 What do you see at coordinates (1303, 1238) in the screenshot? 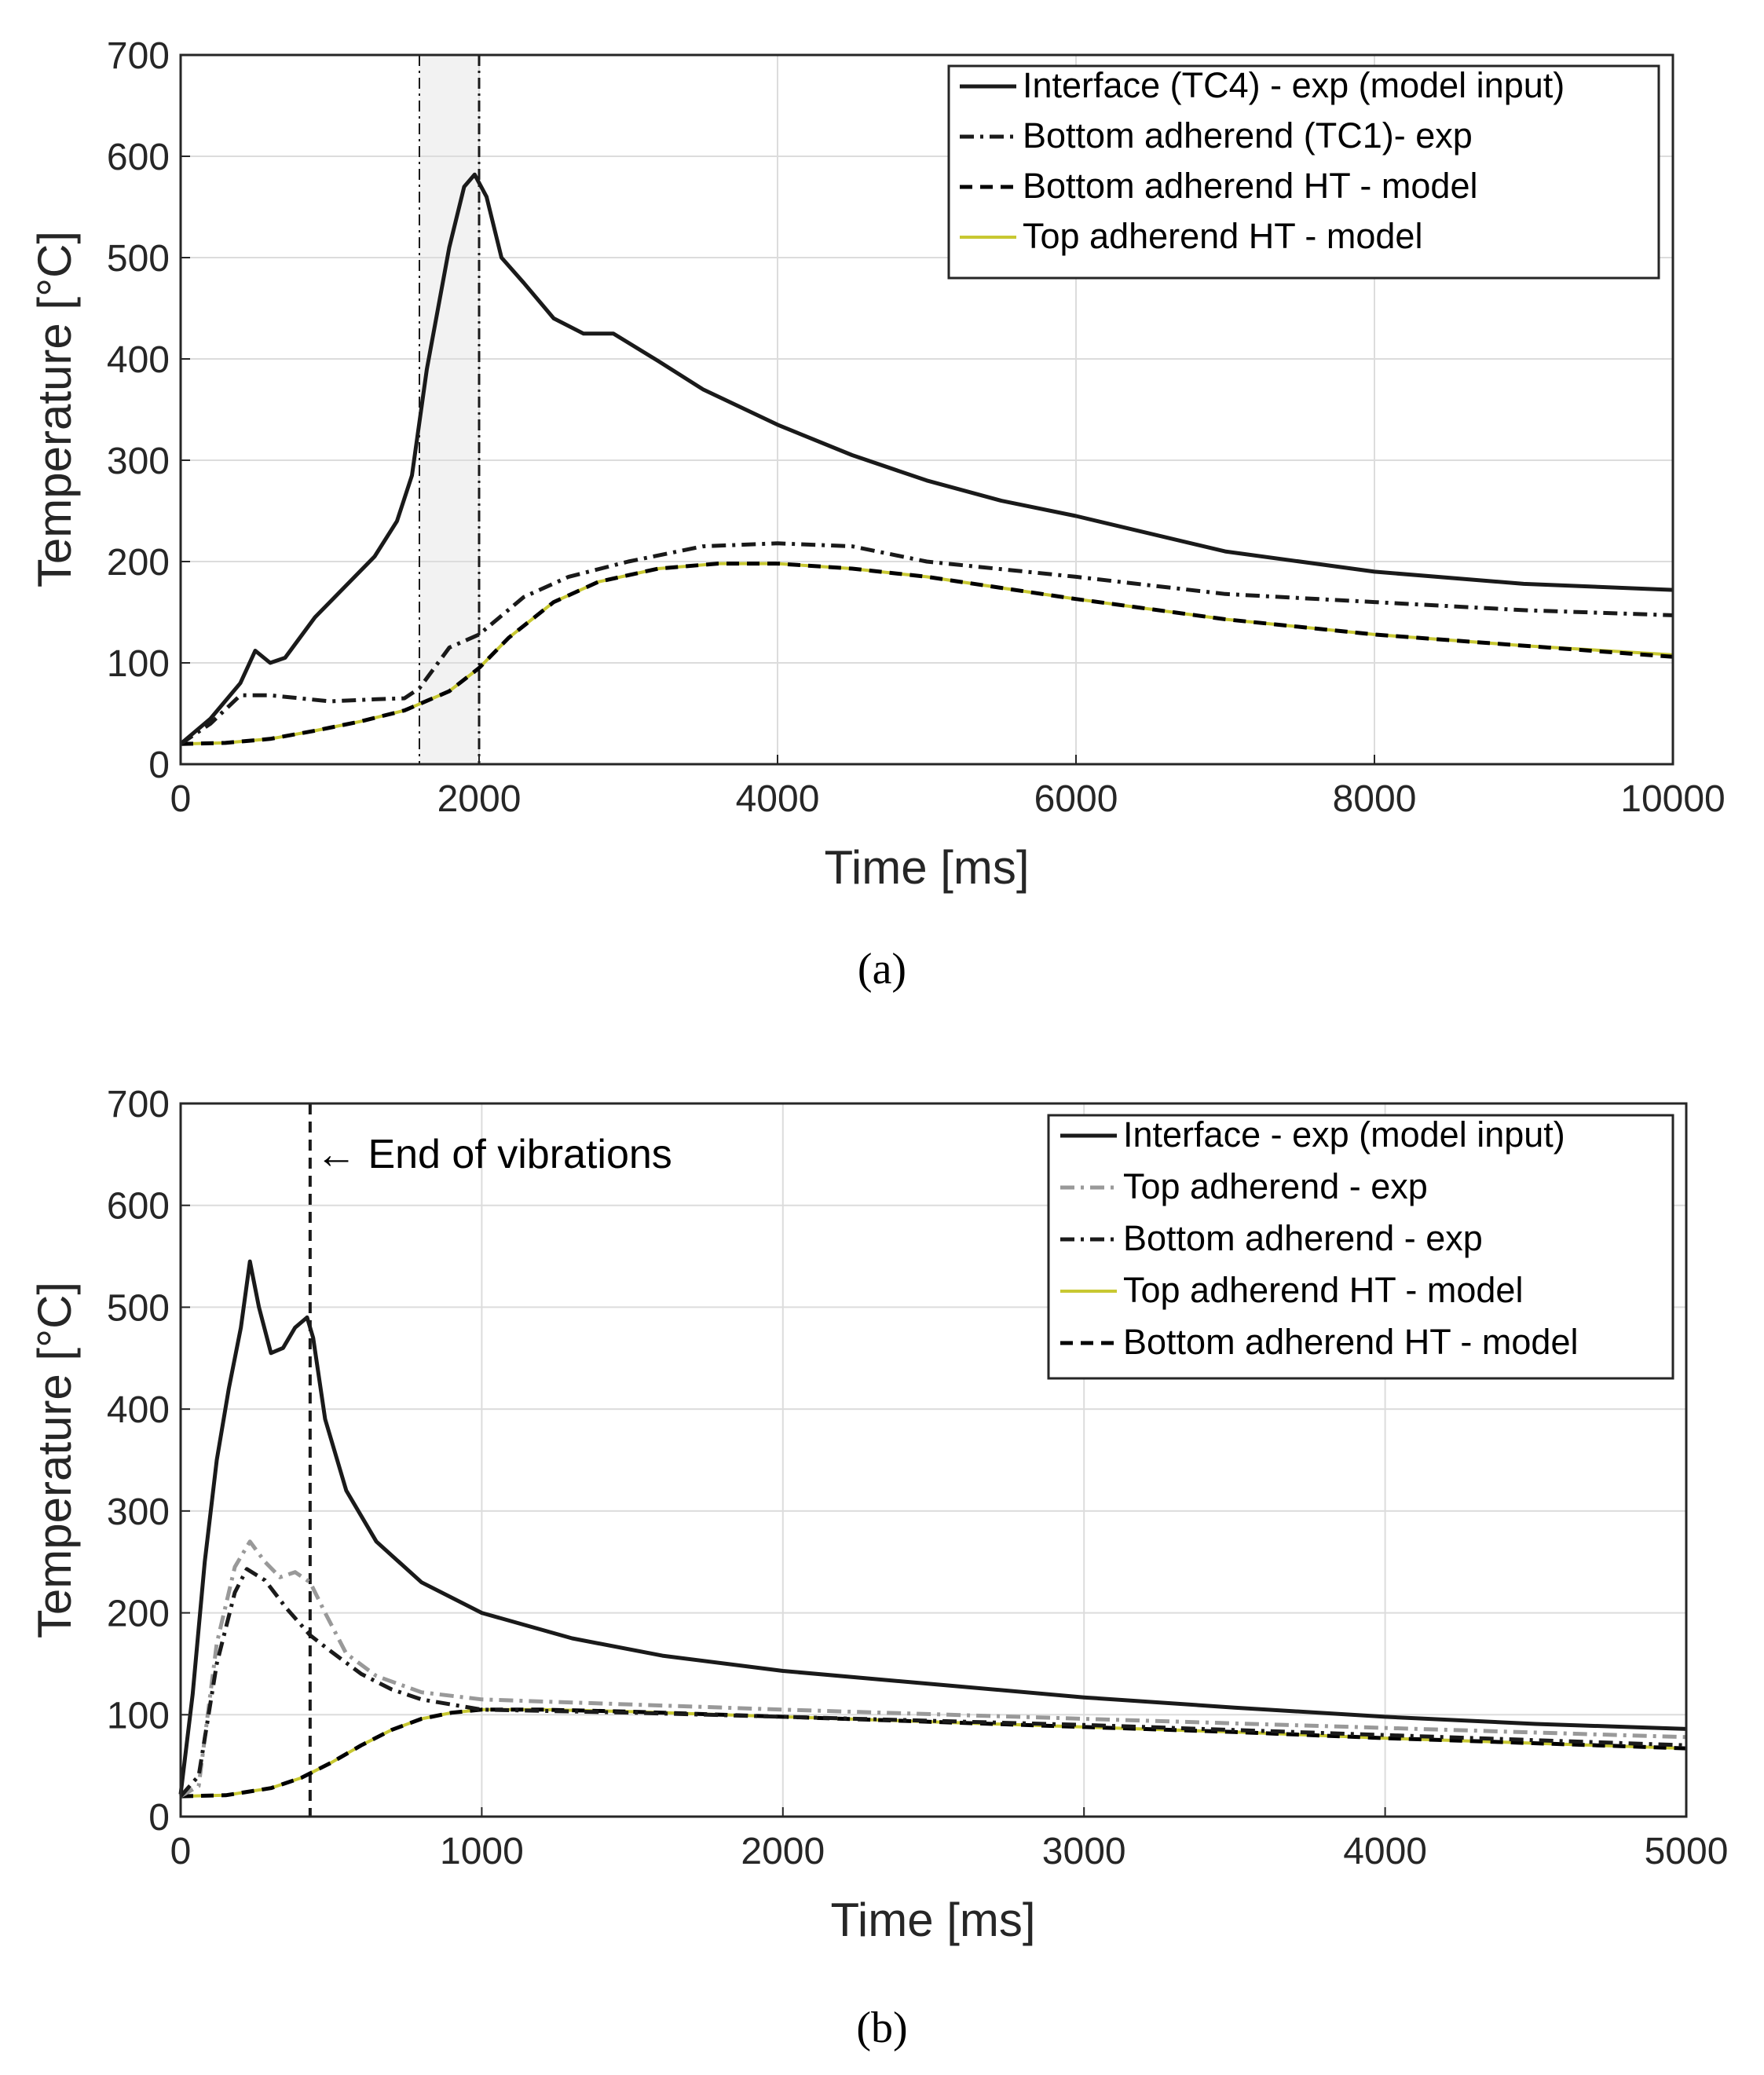
I see `legend-entry: Bottom adherend - exp` at bounding box center [1303, 1238].